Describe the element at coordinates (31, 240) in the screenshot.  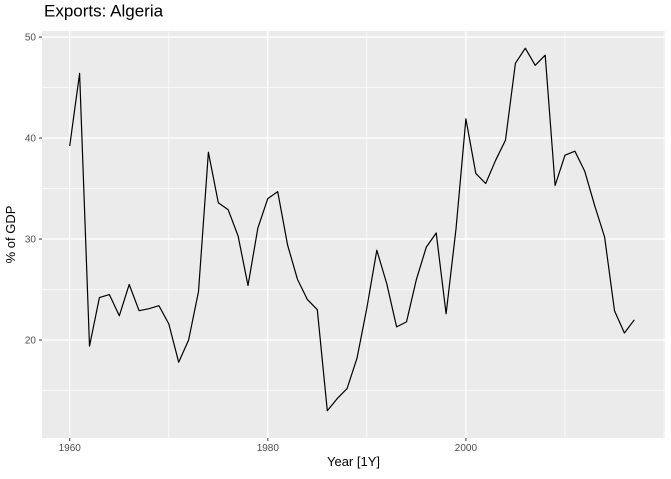
I see `y-tick-label: 30` at that location.